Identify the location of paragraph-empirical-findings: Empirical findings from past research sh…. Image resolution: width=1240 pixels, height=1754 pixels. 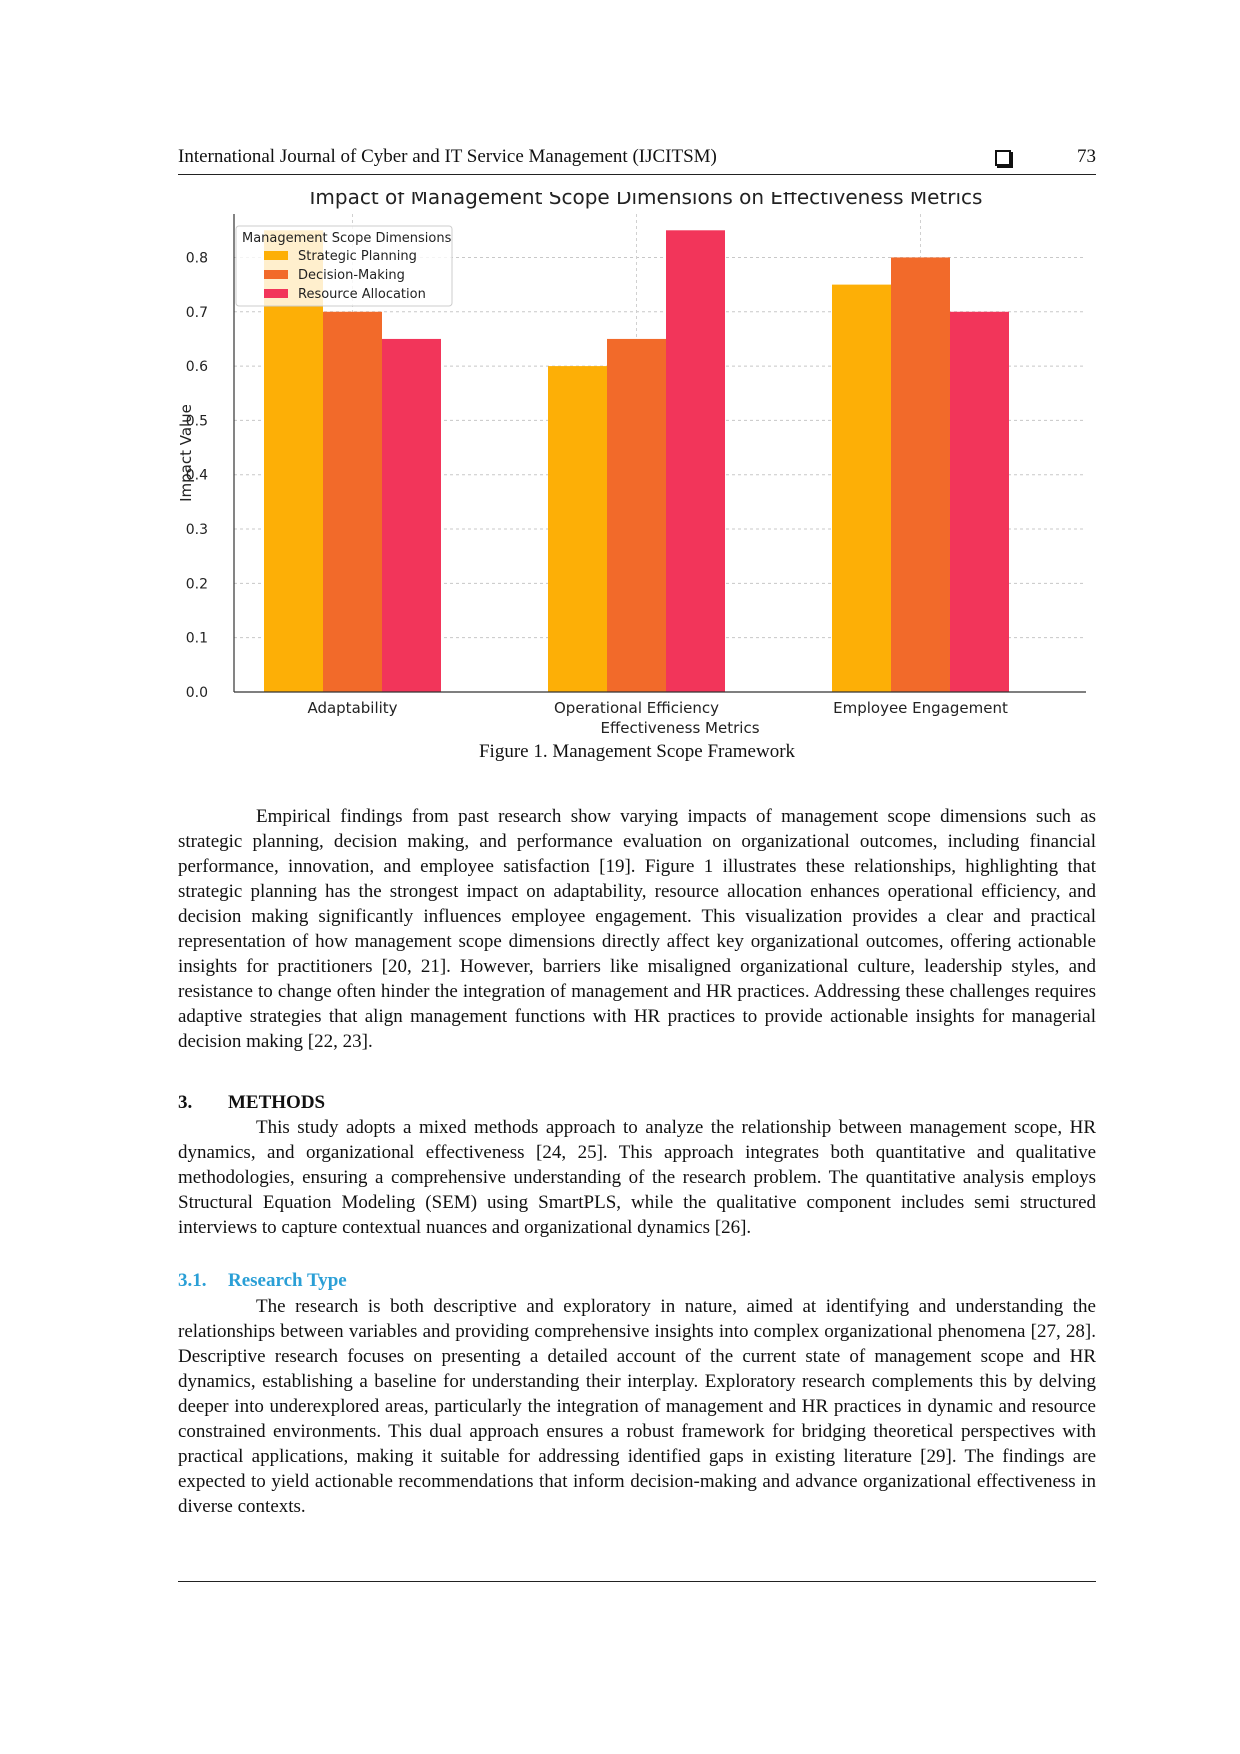
(637, 929).